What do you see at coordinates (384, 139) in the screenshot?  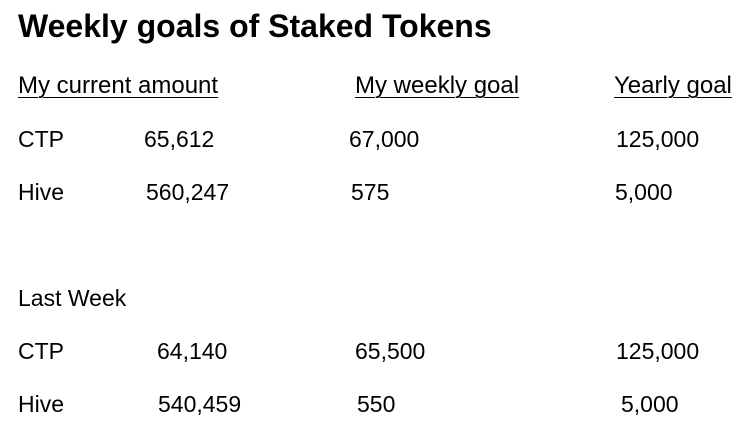 I see `current-ctp-weekly-goal: 67,000` at bounding box center [384, 139].